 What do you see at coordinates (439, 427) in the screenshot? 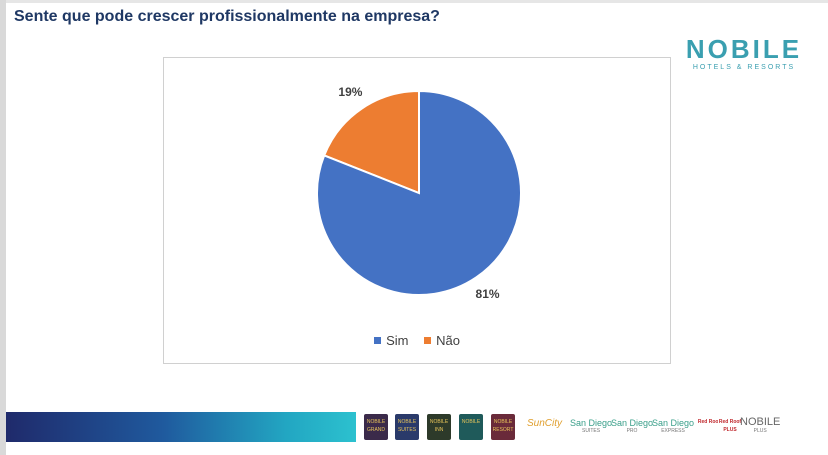
I see `brand-nobile-inn-logo: NOBILE INN` at bounding box center [439, 427].